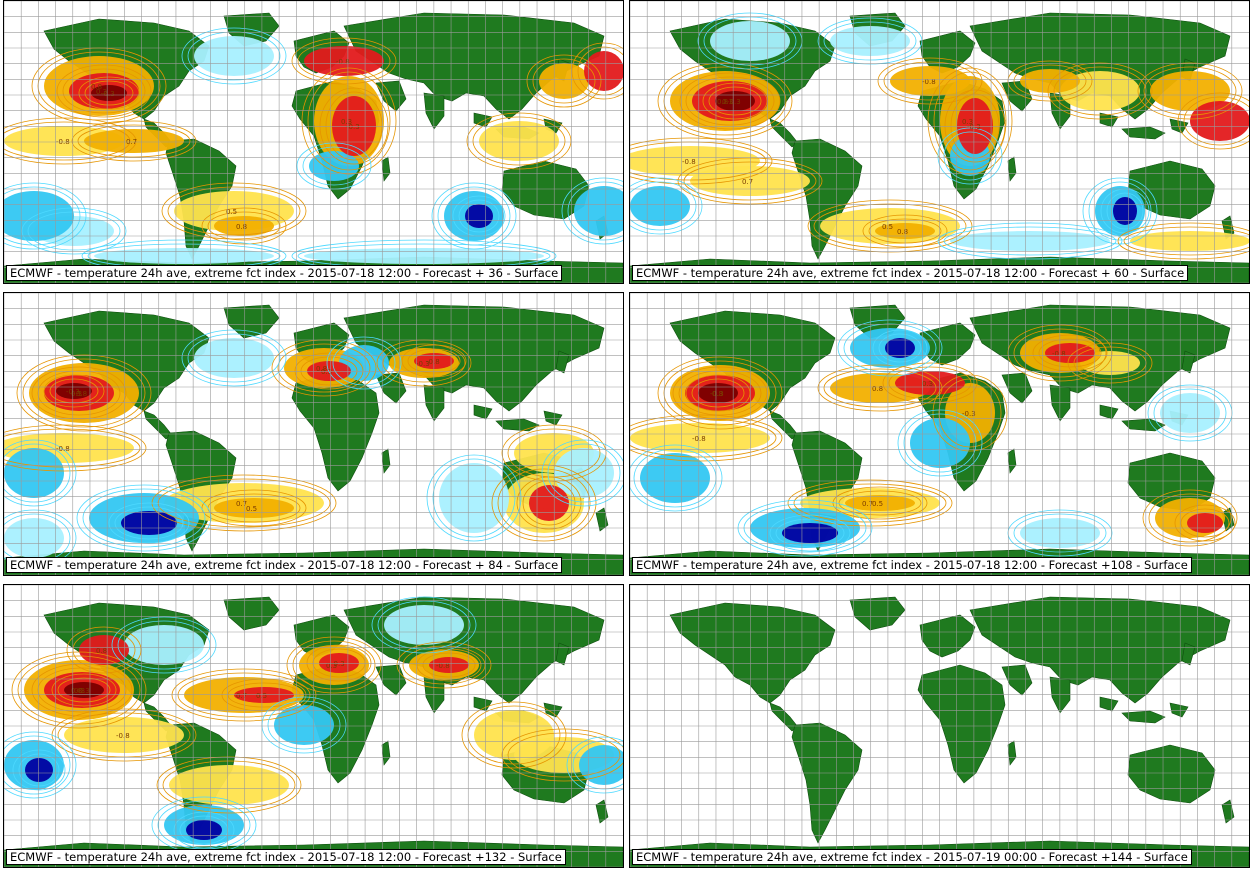 This screenshot has width=1251, height=871. Describe the element at coordinates (423, 364) in the screenshot. I see `contour-label: -0.3` at that location.